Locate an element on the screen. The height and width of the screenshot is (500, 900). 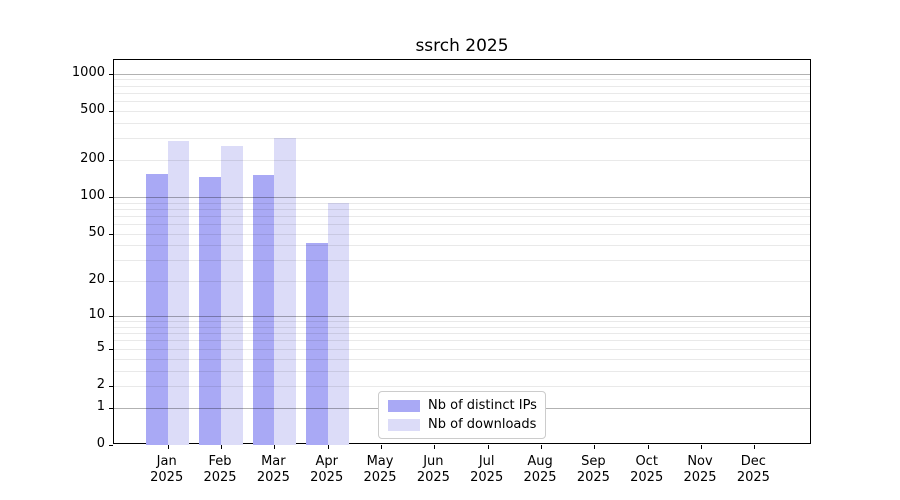
y-tick-label-0: 0 is located at coordinates (100, 443).